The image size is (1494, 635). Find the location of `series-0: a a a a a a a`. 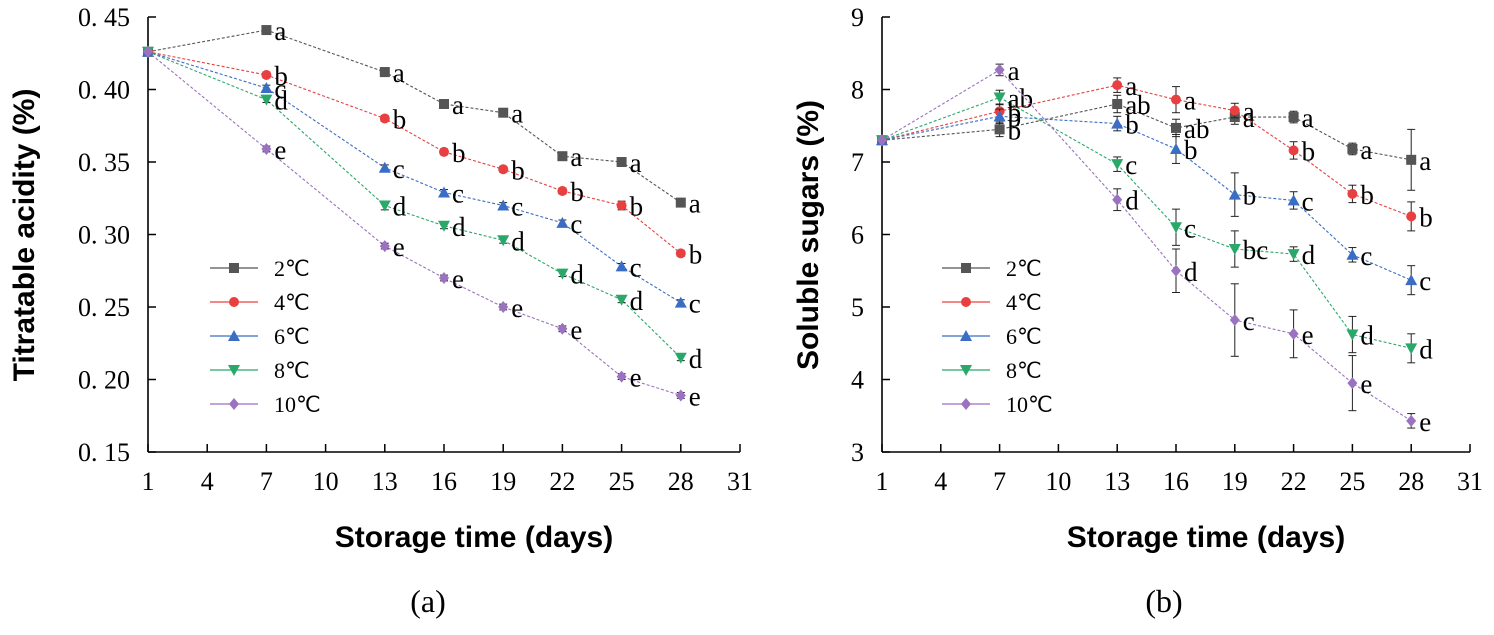

series-0: a a a a a a a is located at coordinates (422, 117).